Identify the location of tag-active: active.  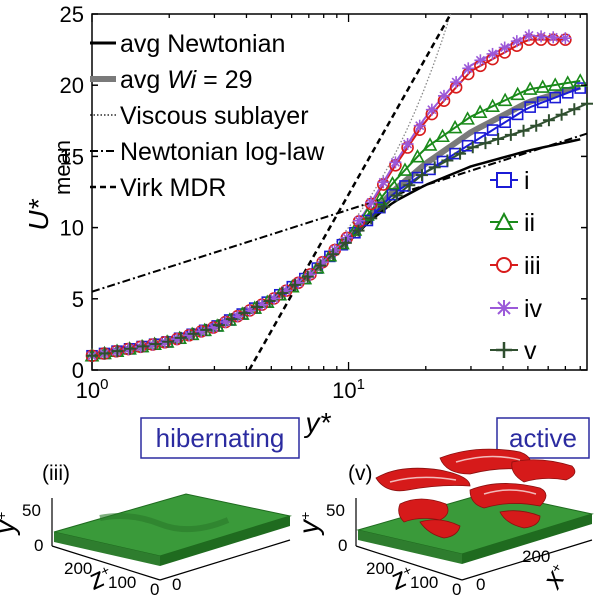
(543, 438).